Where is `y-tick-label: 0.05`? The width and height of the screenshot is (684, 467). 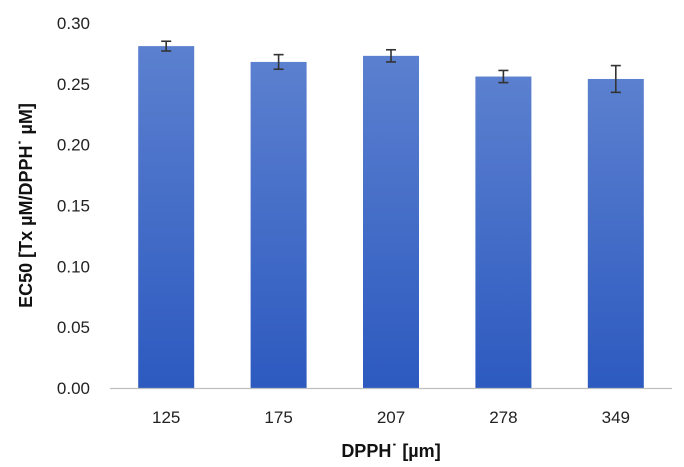
y-tick-label: 0.05 is located at coordinates (73, 327).